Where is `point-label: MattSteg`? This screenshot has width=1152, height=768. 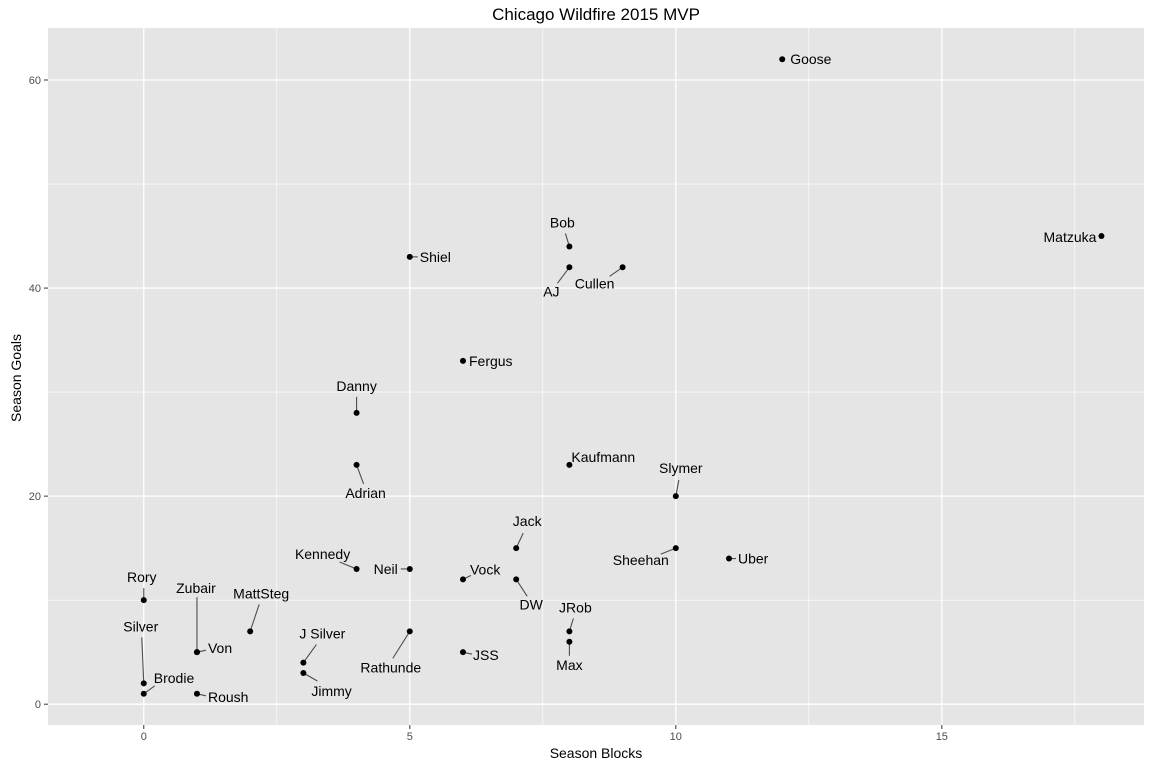
point-label: MattSteg is located at coordinates (261, 593).